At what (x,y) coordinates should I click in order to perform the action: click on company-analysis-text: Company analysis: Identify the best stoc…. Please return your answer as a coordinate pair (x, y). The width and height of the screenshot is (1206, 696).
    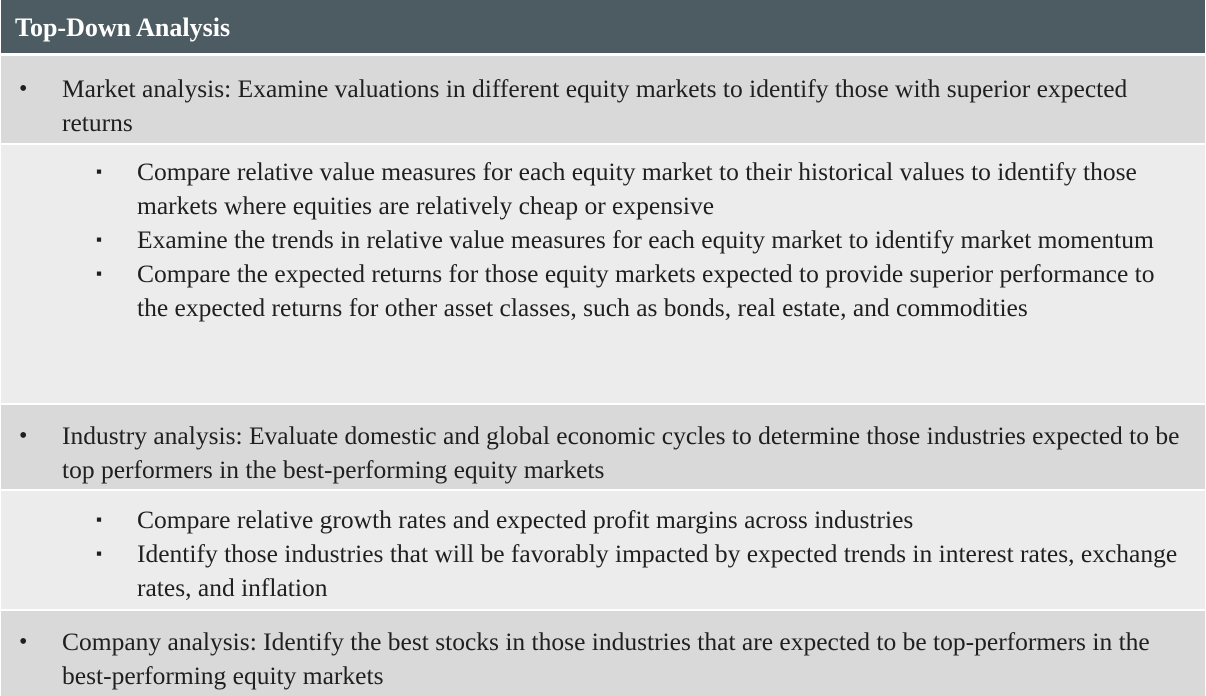
    Looking at the image, I should click on (606, 658).